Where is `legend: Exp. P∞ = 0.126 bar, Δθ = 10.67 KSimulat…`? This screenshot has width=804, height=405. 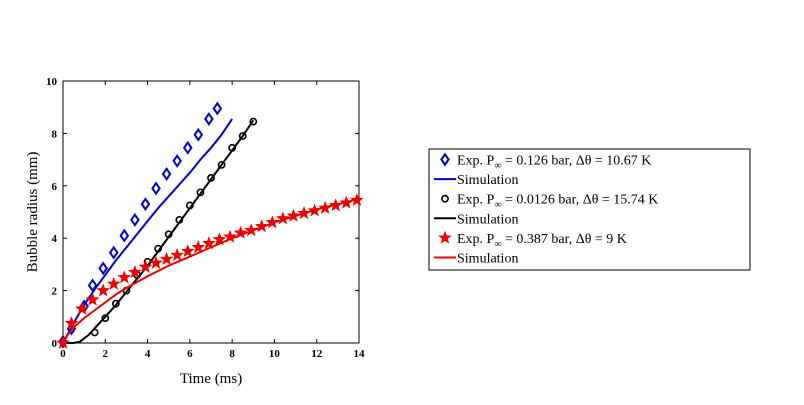 legend: Exp. P∞ = 0.126 bar, Δθ = 10.67 KSimulat… is located at coordinates (589, 209).